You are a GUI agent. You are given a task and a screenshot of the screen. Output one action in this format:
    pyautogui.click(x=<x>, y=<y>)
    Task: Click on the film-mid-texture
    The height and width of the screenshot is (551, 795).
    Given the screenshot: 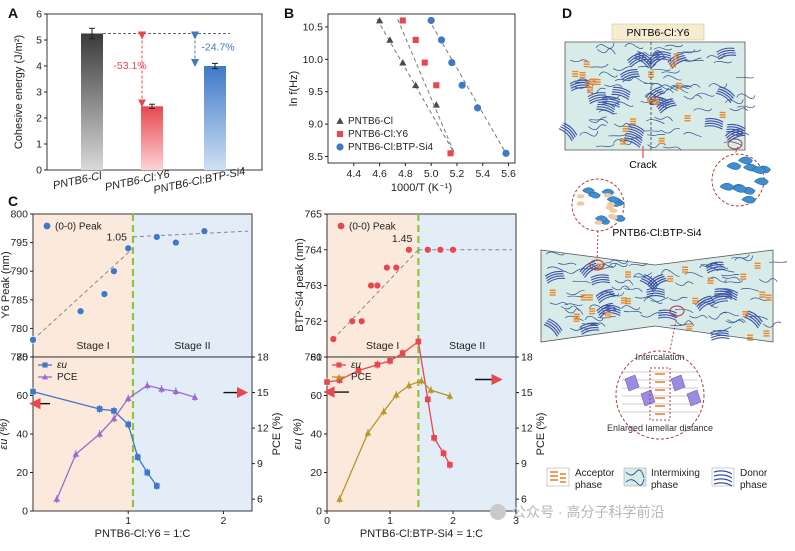 What is the action you would take?
    pyautogui.click(x=665, y=296)
    